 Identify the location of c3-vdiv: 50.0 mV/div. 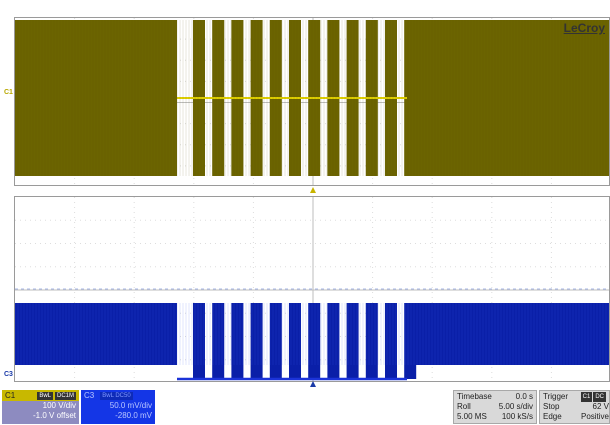
(130, 405).